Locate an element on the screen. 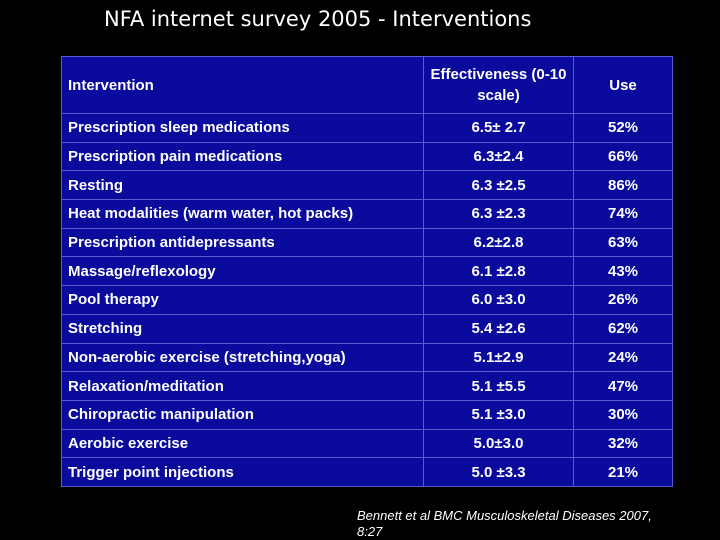 The image size is (720, 540). table-row: Massage/reflexology 6.1 ±2.8 43% is located at coordinates (367, 271).